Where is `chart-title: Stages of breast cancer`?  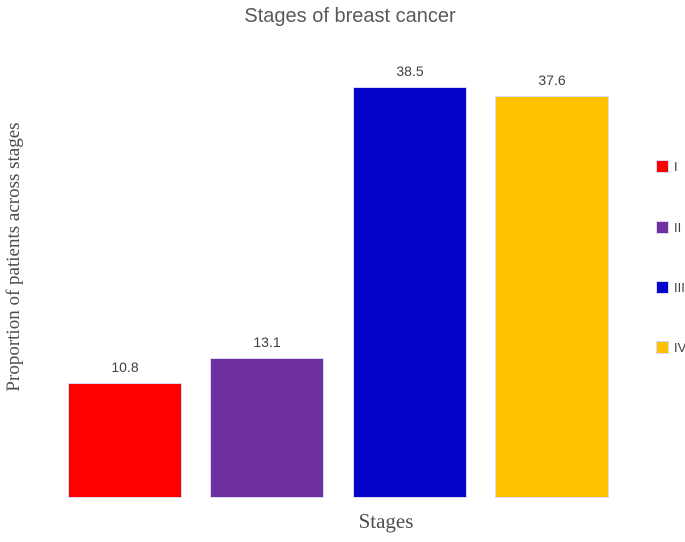 chart-title: Stages of breast cancer is located at coordinates (350, 16).